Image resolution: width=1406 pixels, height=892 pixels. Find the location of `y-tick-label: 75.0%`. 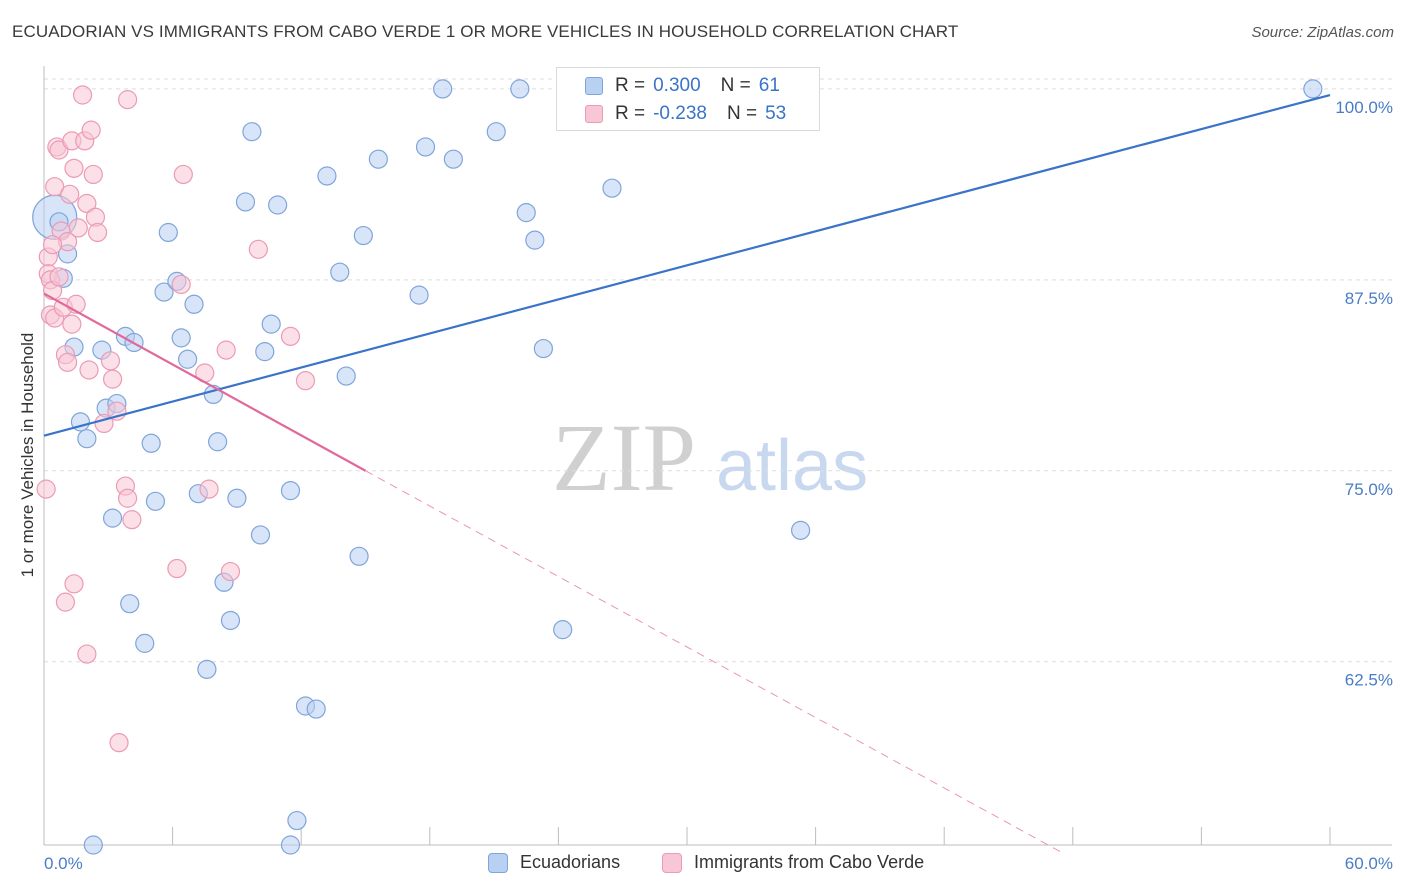

y-tick-label: 75.0% is located at coordinates (1369, 489).